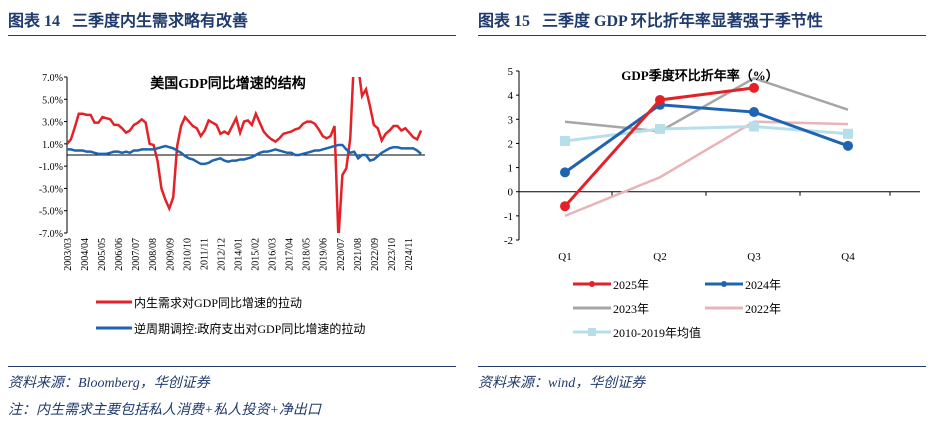 This screenshot has height=422, width=932. Describe the element at coordinates (659, 257) in the screenshot. I see `x-tick-label: Q2` at that location.